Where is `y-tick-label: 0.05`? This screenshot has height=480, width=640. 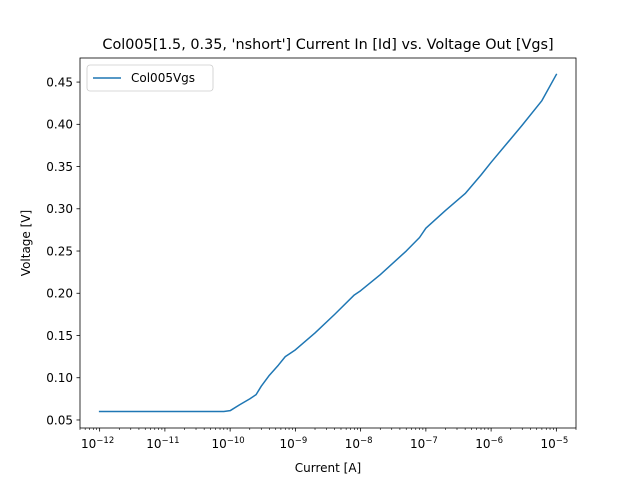 y-tick-label: 0.05 is located at coordinates (59, 420).